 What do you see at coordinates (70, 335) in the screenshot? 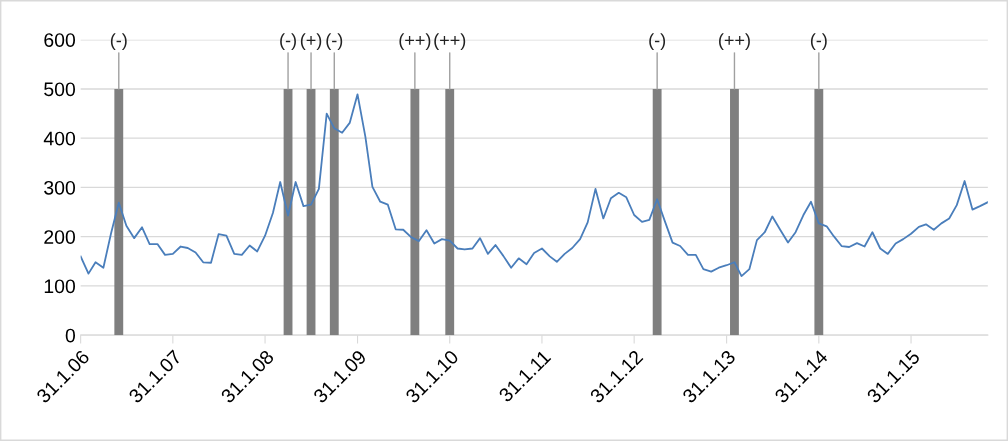
I see `y-tick-label: 0` at bounding box center [70, 335].